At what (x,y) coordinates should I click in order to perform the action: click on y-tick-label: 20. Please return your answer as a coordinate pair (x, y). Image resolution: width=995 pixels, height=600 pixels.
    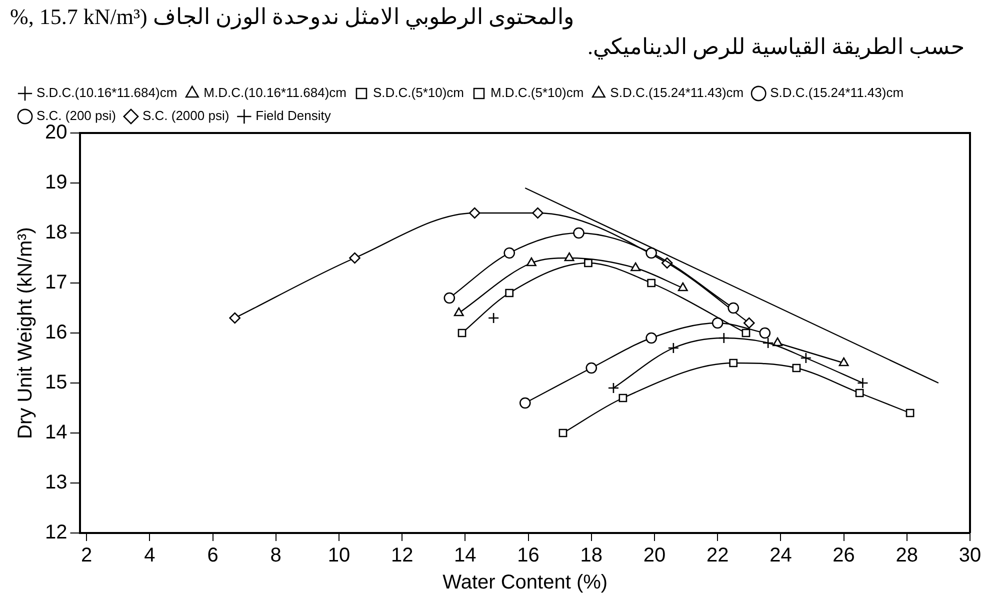
    Looking at the image, I should click on (56, 133).